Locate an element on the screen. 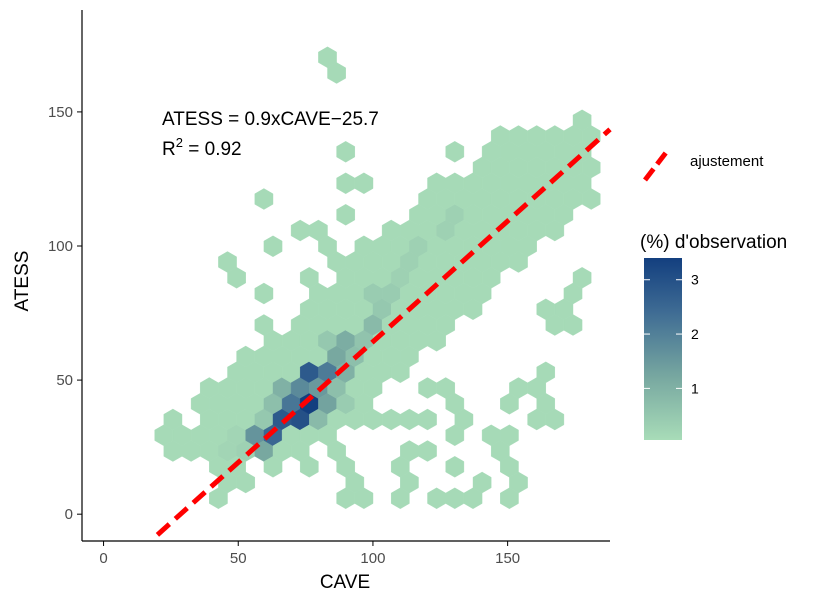 The height and width of the screenshot is (590, 825). y-tick-label: 100 is located at coordinates (60, 246).